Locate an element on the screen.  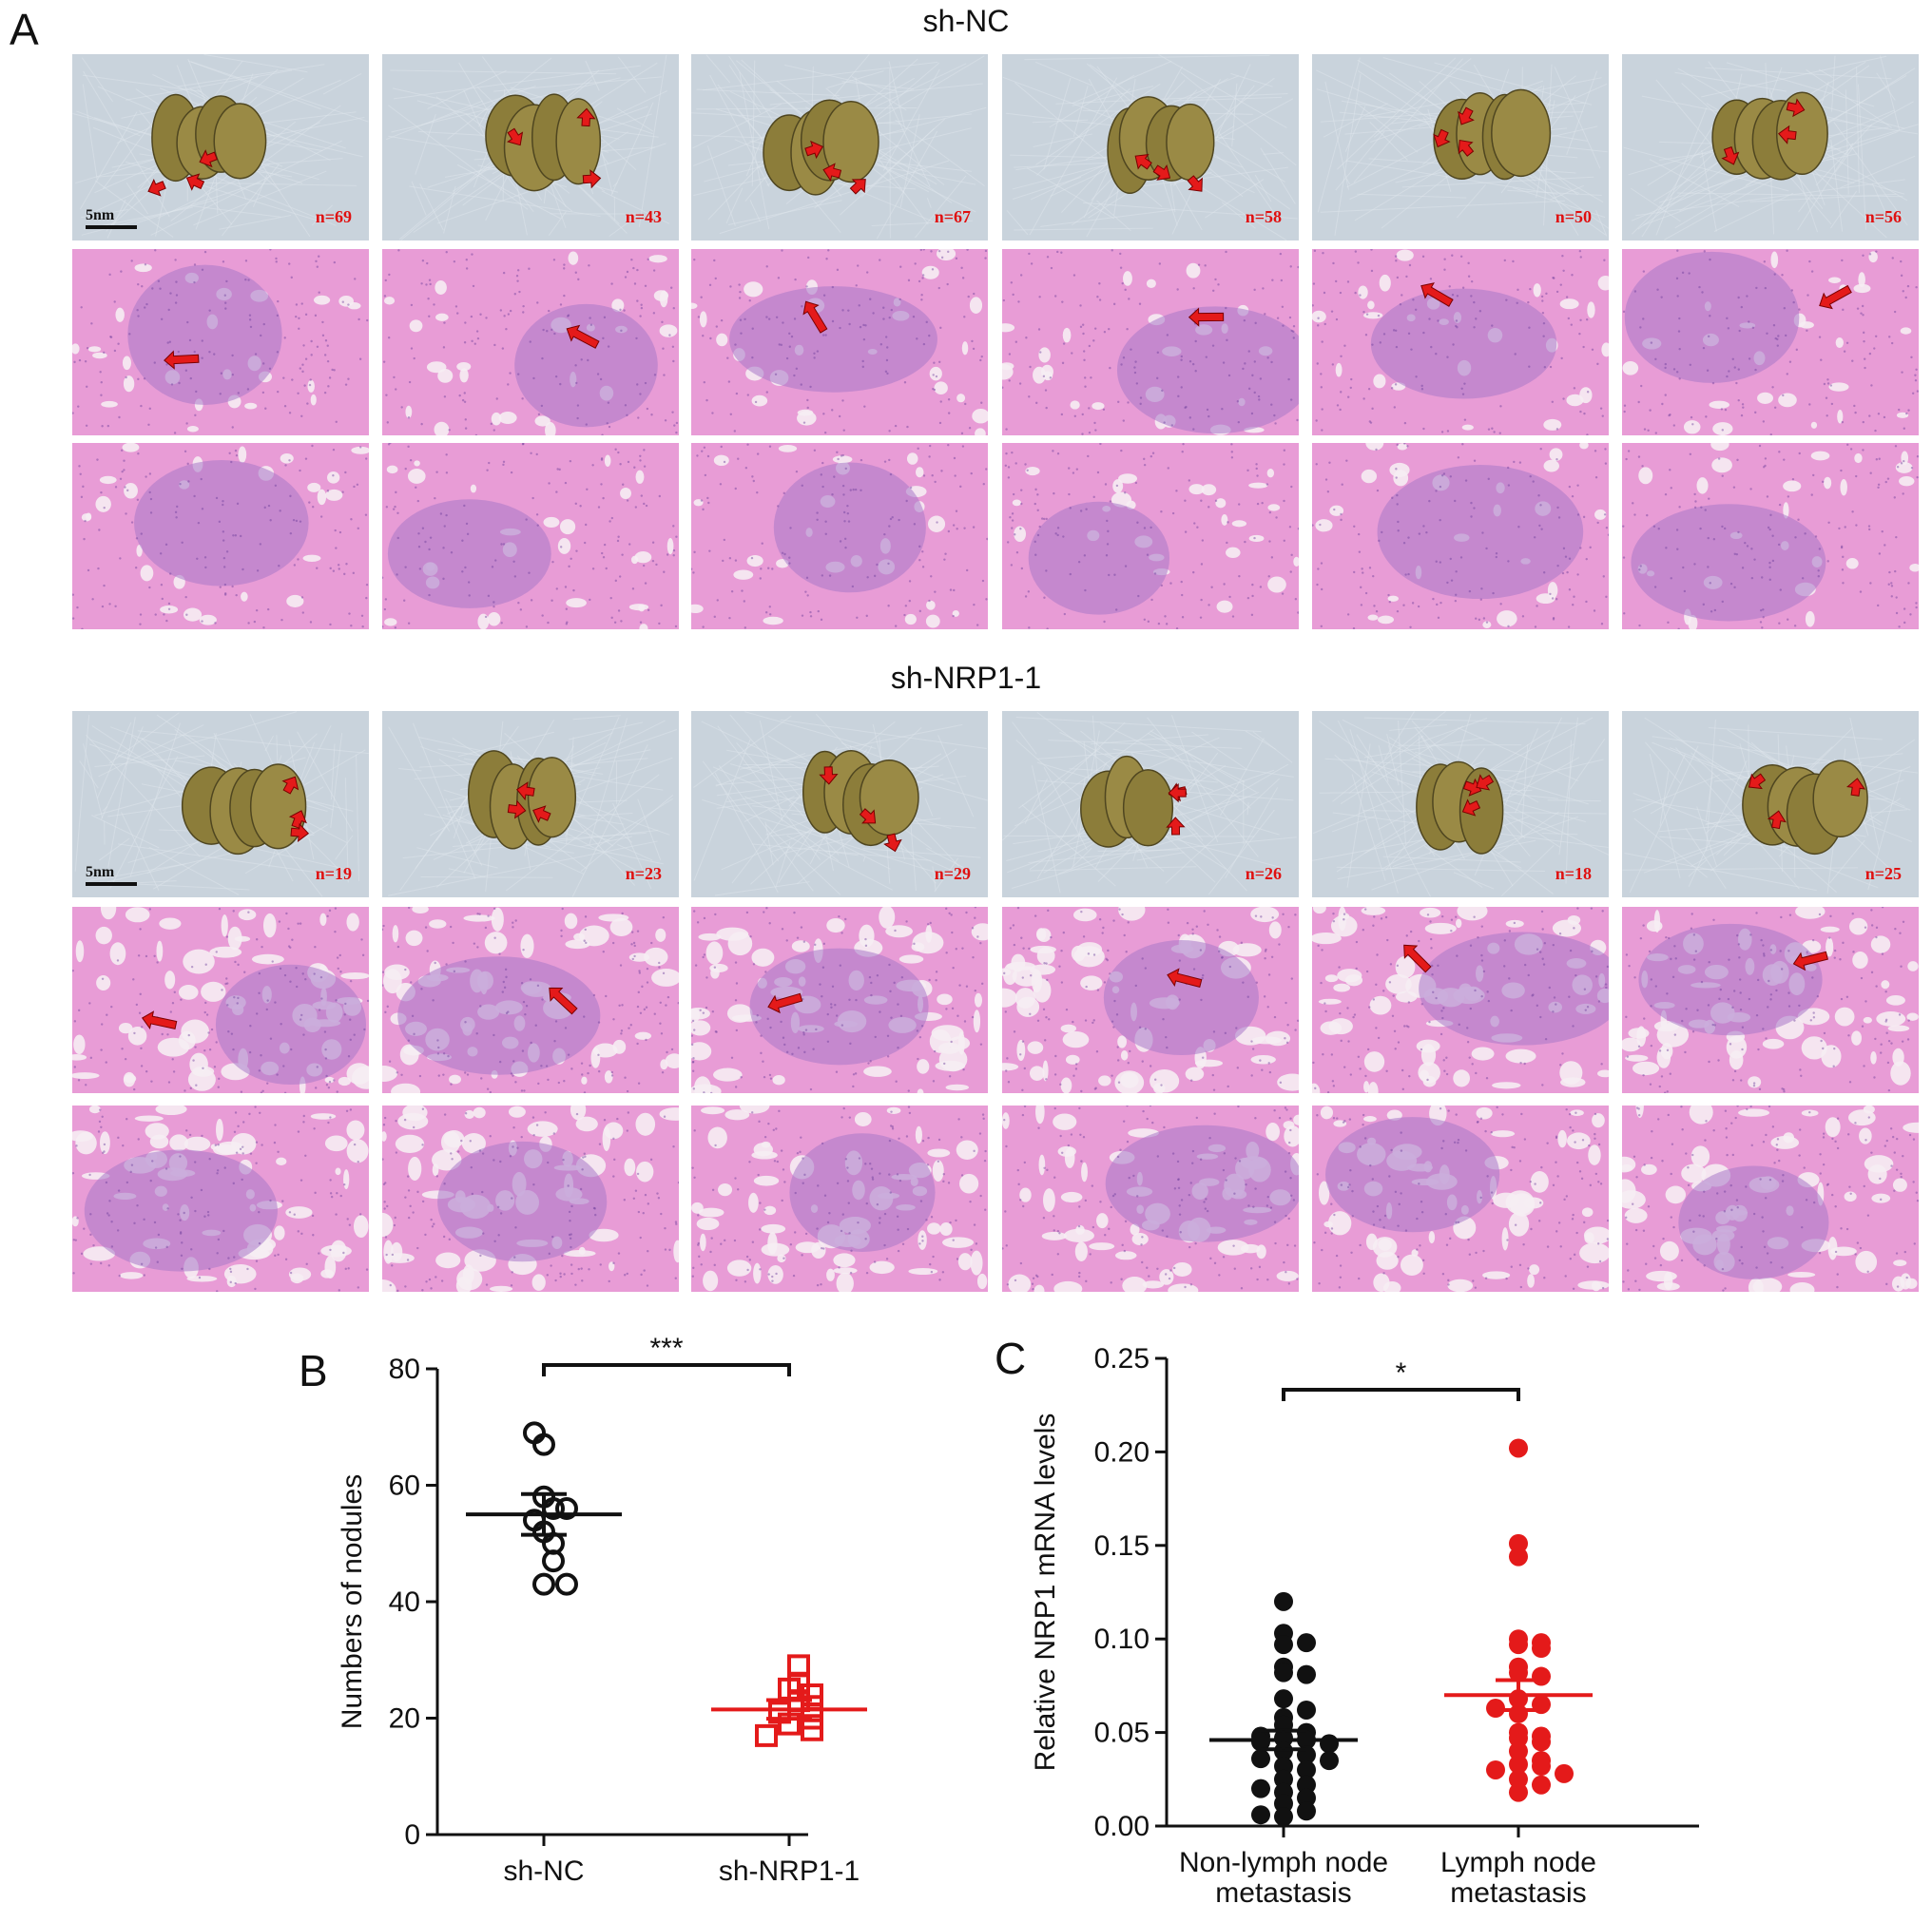
lung-photo: n=67 is located at coordinates (839, 147).